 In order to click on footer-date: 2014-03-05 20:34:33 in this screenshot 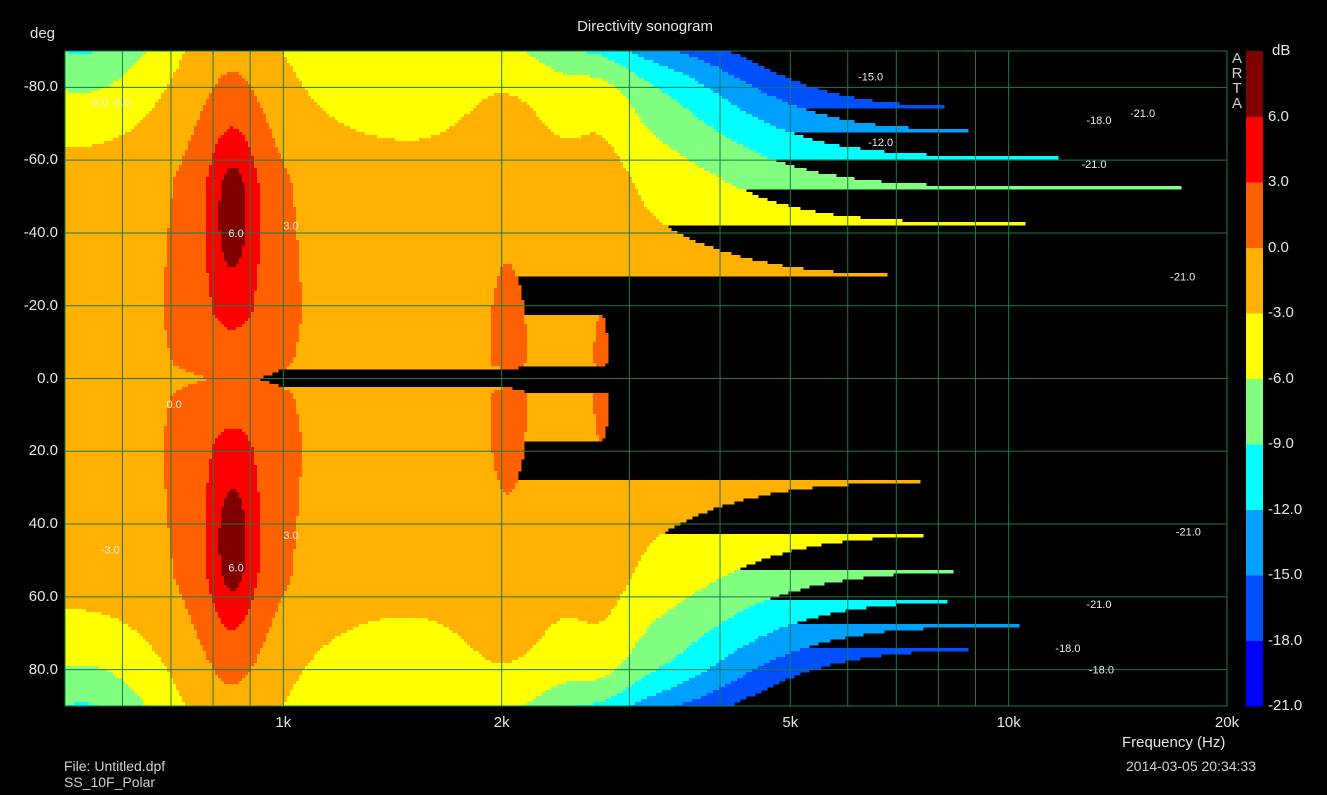, I will do `click(1191, 766)`.